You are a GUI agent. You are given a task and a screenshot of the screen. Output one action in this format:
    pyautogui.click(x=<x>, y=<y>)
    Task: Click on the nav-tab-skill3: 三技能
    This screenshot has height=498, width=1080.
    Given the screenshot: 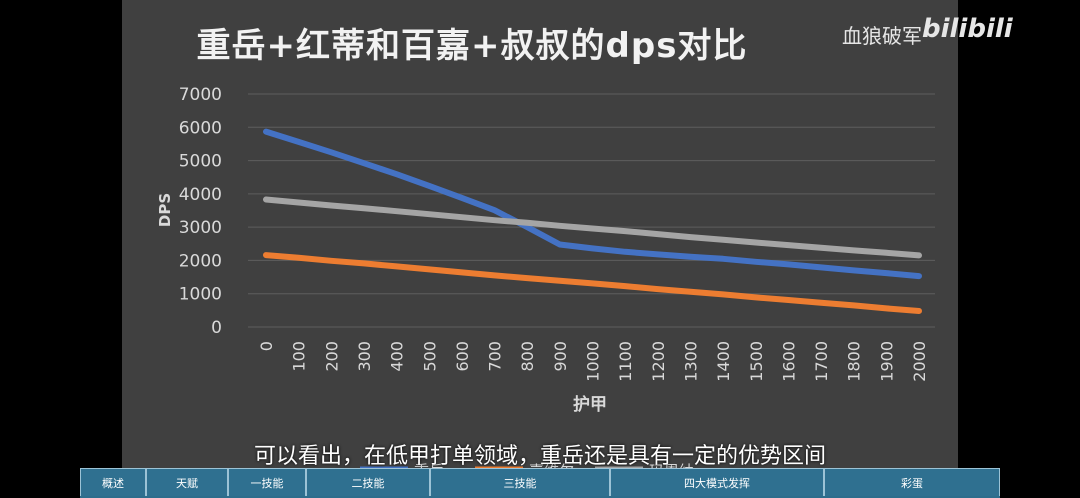 What is the action you would take?
    pyautogui.click(x=520, y=482)
    